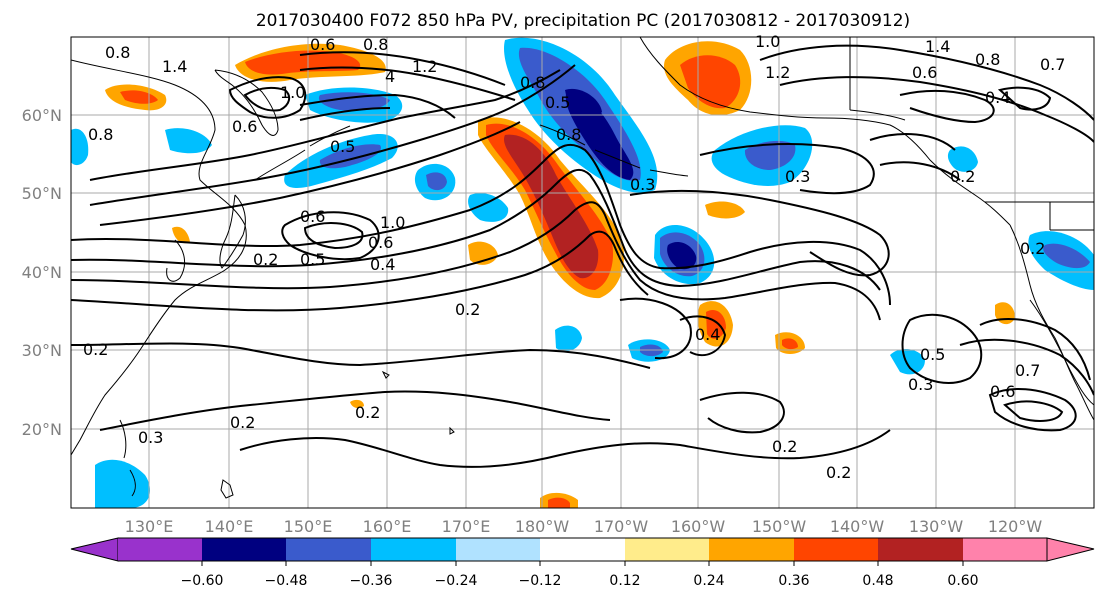 This screenshot has width=1105, height=601. What do you see at coordinates (716, 324) in the screenshot?
I see `shade-pos-subtrop-inner` at bounding box center [716, 324].